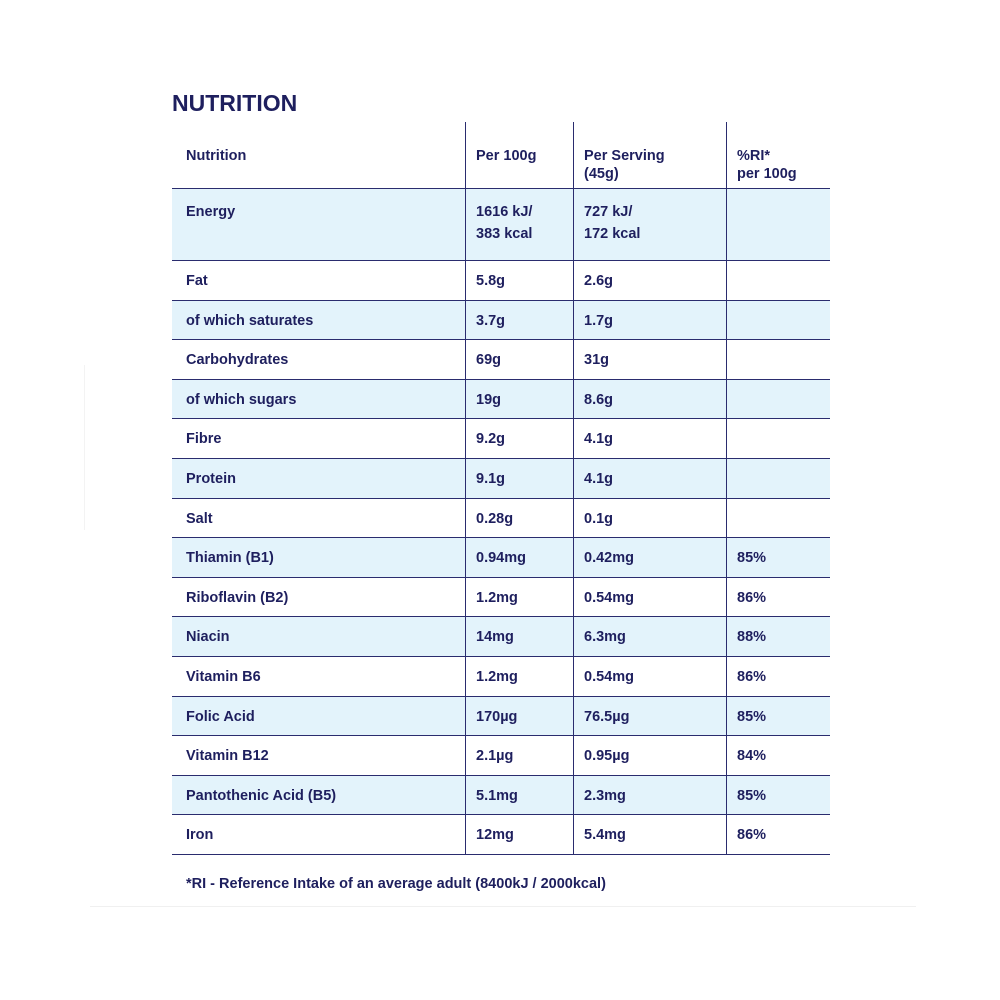 The height and width of the screenshot is (1000, 1000). What do you see at coordinates (519, 224) in the screenshot?
I see `energy-per-100g: 1616 kJ/ 383 kcal` at bounding box center [519, 224].